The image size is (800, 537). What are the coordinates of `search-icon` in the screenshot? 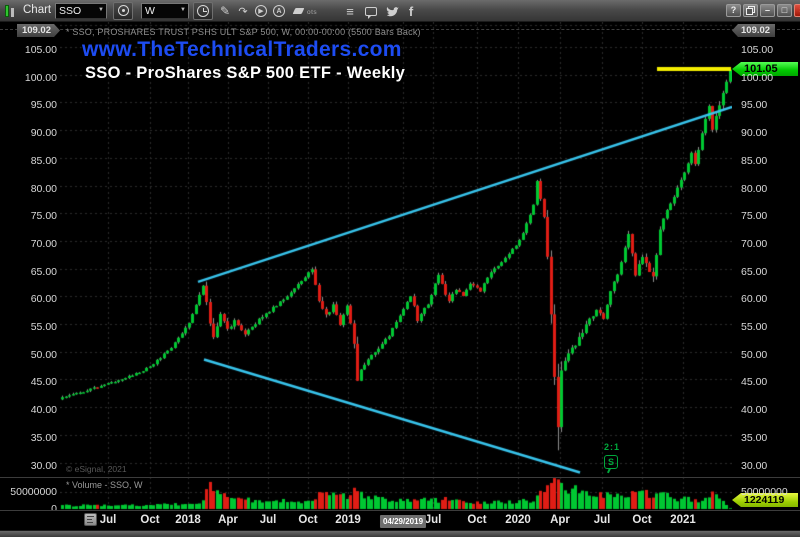 It's located at (123, 10).